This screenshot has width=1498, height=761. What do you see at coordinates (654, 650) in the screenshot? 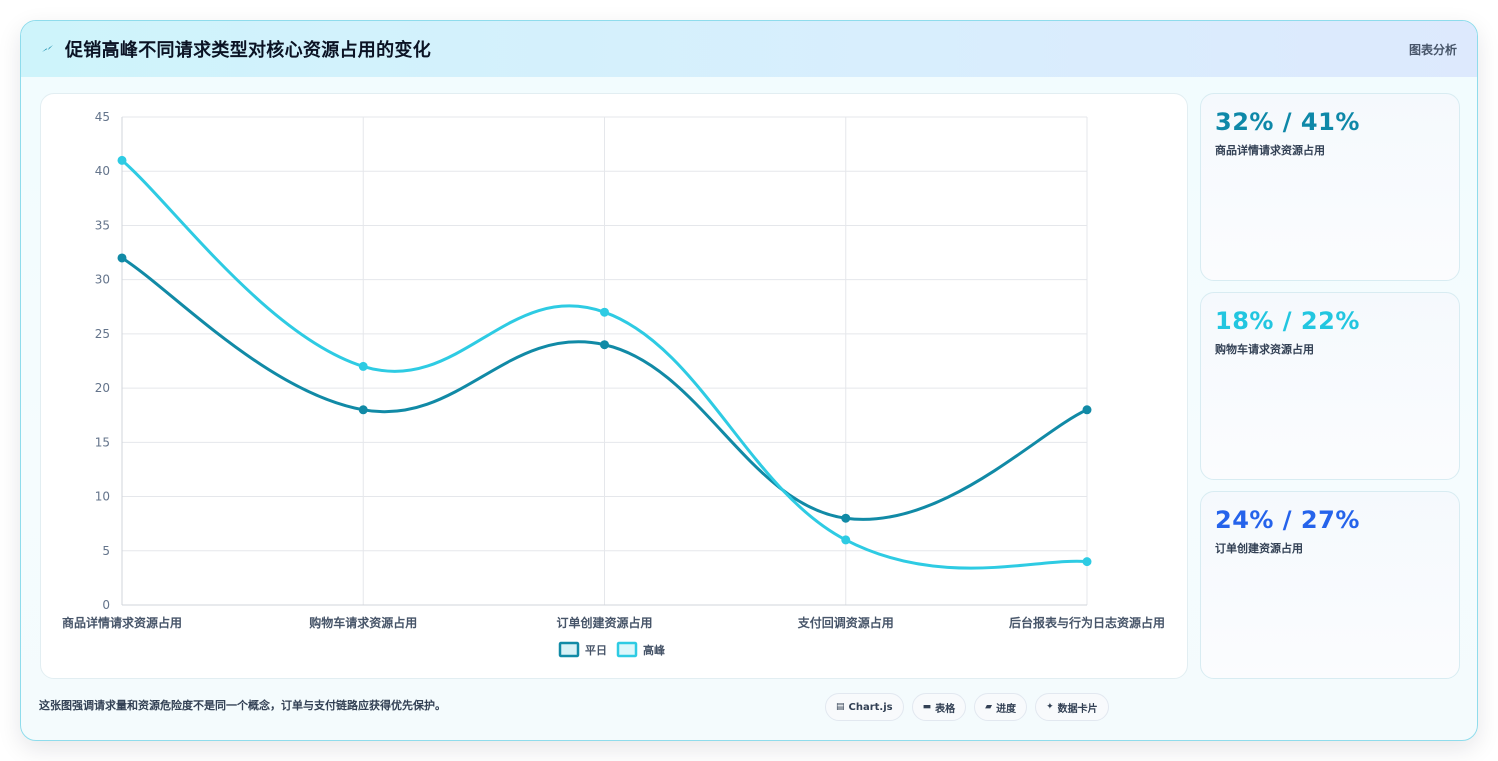
I see `legend-label: 高峰` at bounding box center [654, 650].